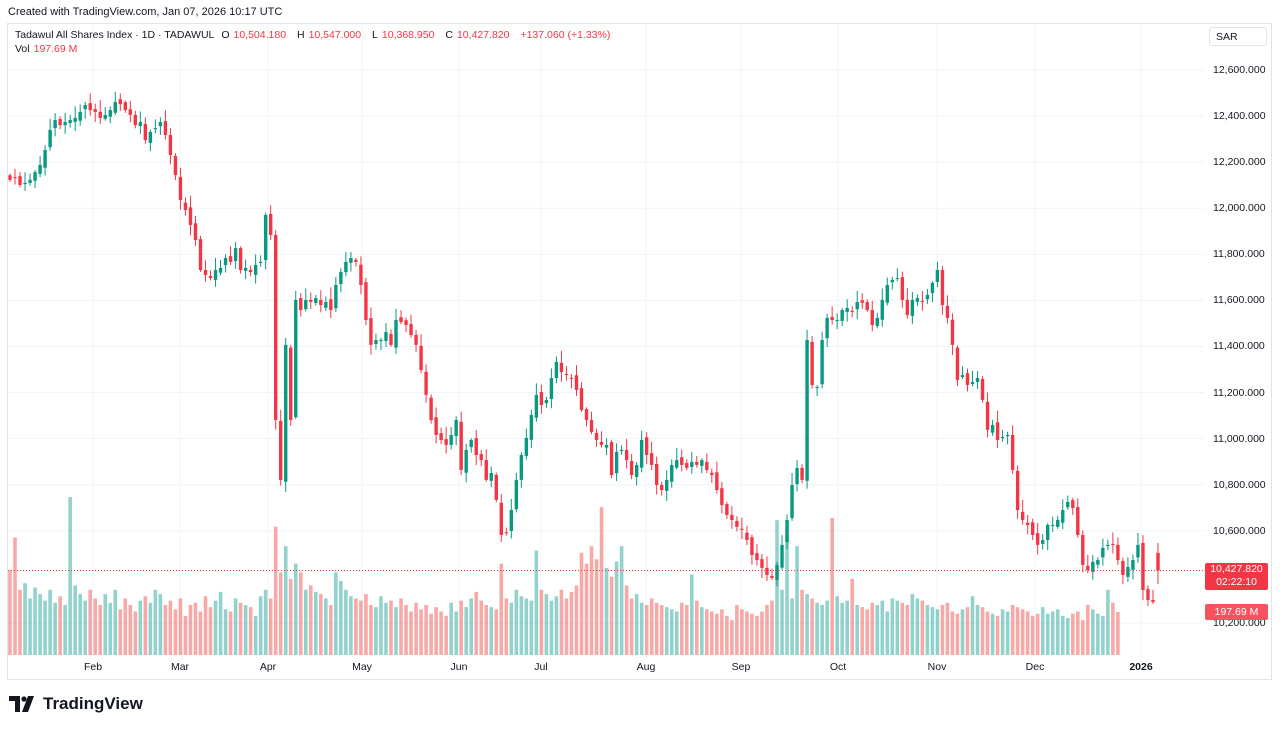 The width and height of the screenshot is (1280, 730). What do you see at coordinates (1236, 576) in the screenshot?
I see `last-price-label: 10,427.820 02:22:10` at bounding box center [1236, 576].